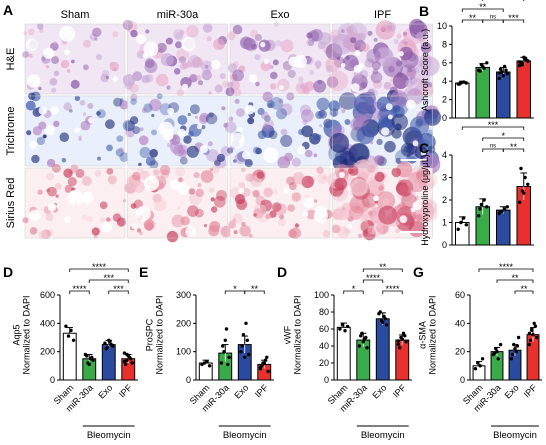 This screenshot has width=546, height=445. I want to click on column-header: IPF, so click(382, 15).